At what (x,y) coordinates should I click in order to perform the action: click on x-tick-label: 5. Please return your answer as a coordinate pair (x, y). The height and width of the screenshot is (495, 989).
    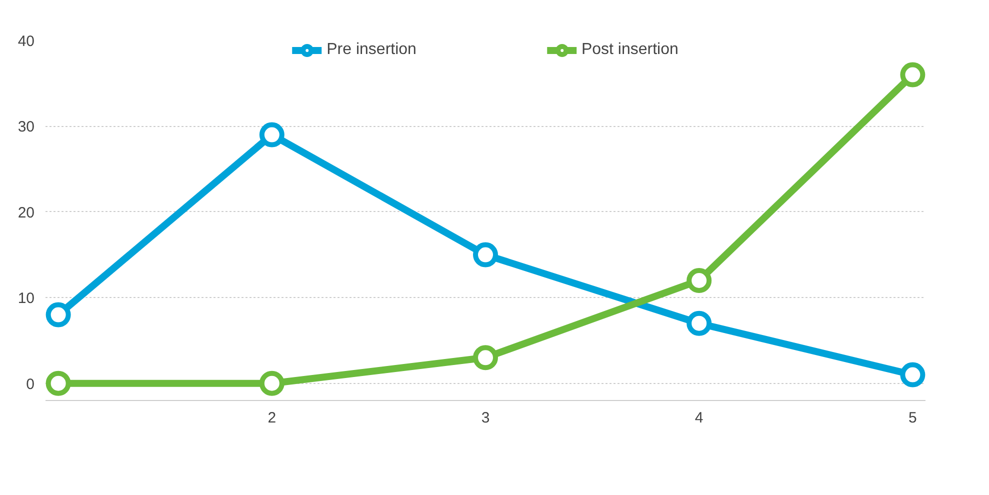
    Looking at the image, I should click on (912, 418).